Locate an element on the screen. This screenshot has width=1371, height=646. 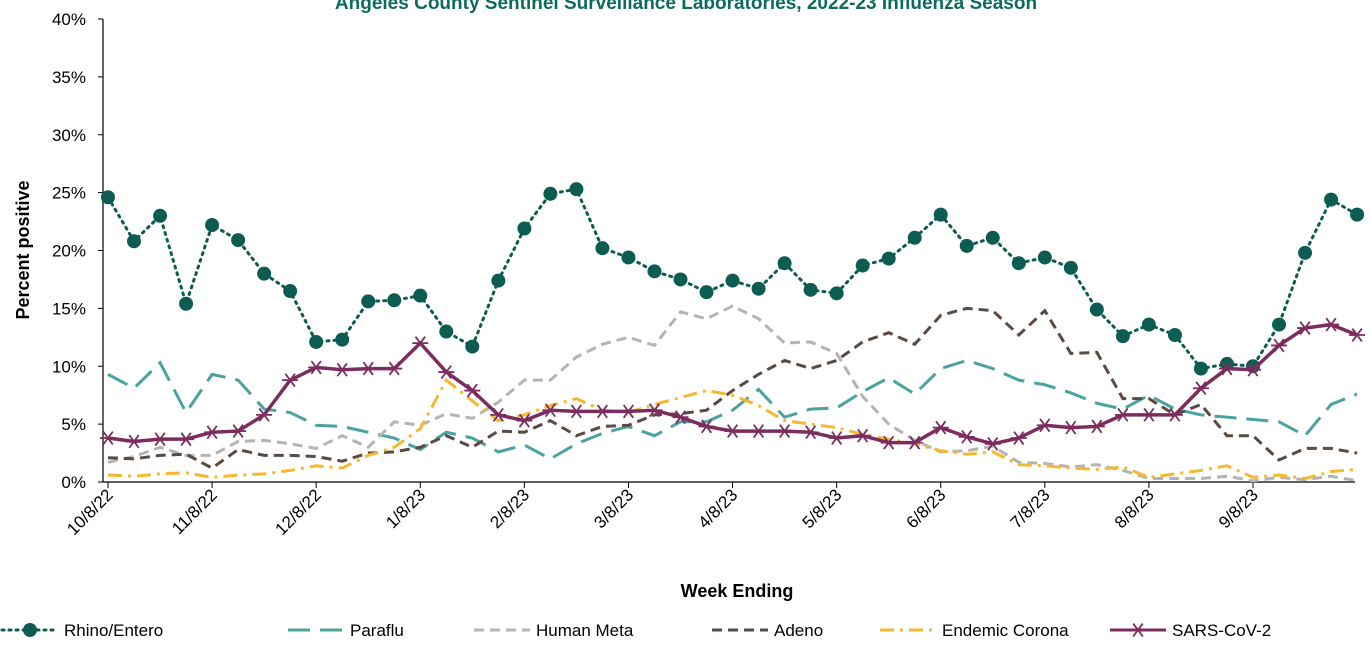
y-tick-label: 0% is located at coordinates (73, 482).